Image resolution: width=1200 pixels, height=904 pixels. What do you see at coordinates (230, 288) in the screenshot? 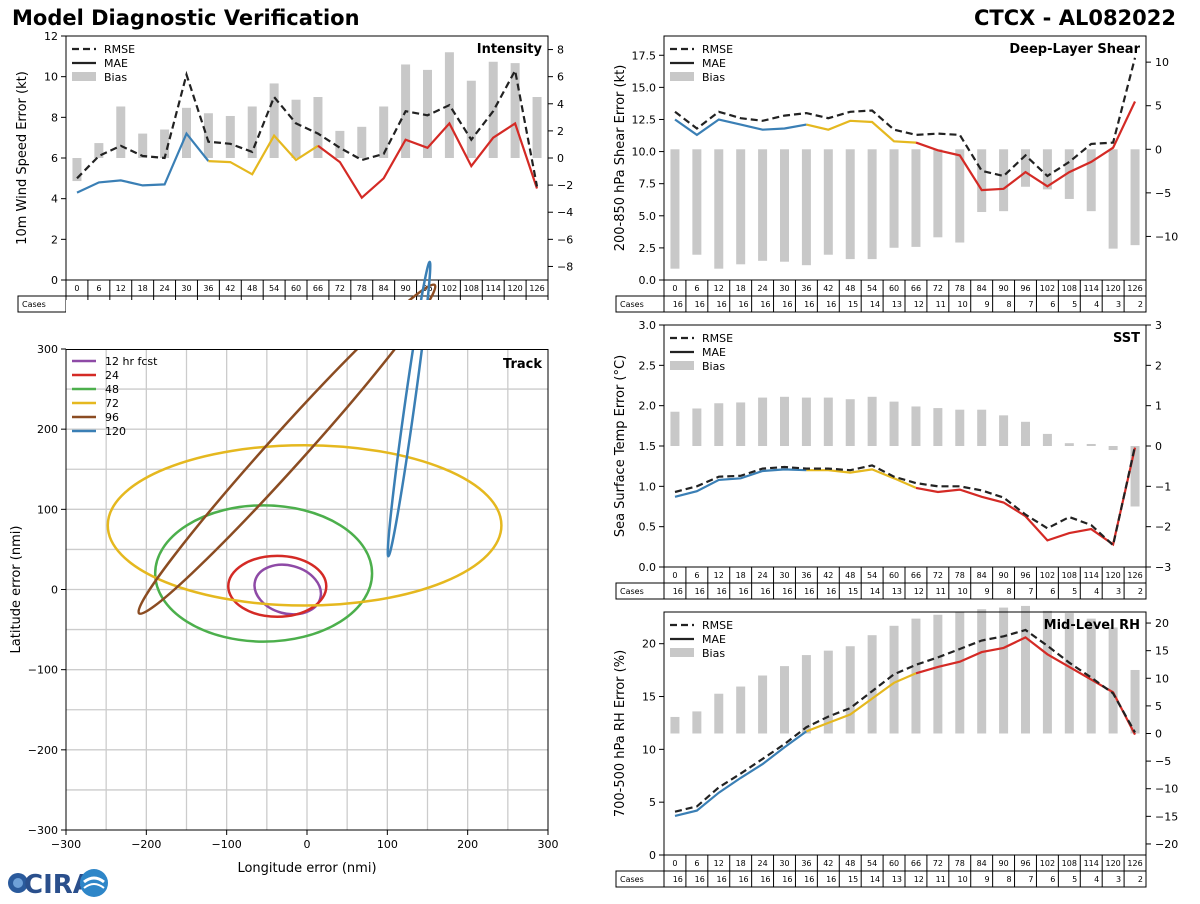
I see `table-hour-42: 42` at bounding box center [230, 288].